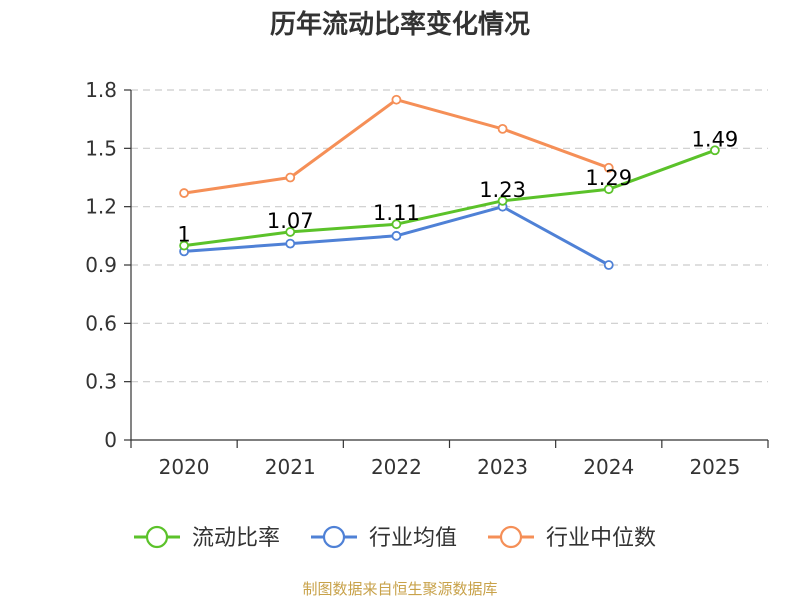 The image size is (800, 600). I want to click on legend-item-1: 流动比率, so click(207, 538).